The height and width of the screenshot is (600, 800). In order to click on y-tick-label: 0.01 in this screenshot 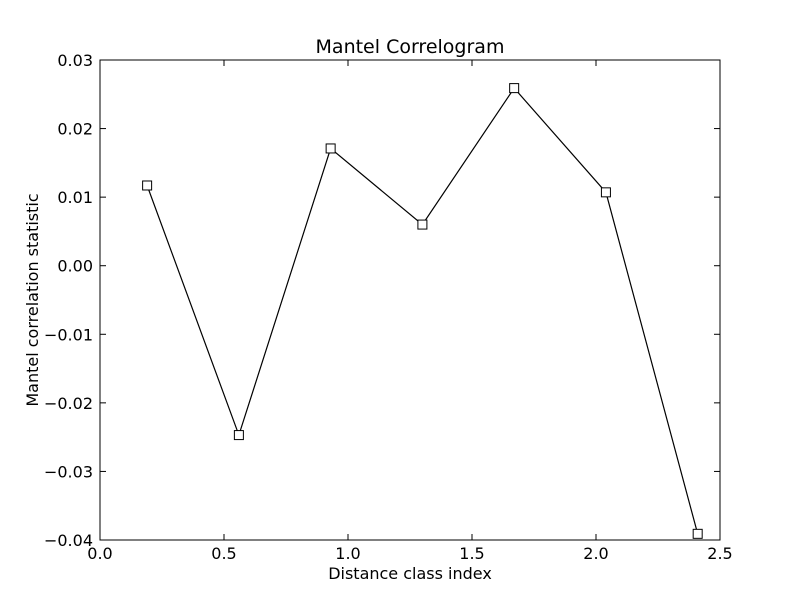, I will do `click(75, 197)`.